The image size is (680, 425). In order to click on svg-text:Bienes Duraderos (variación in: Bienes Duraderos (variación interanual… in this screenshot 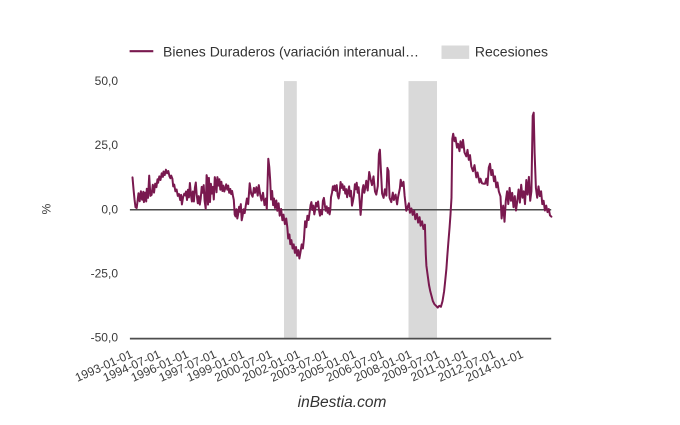, I will do `click(291, 52)`.